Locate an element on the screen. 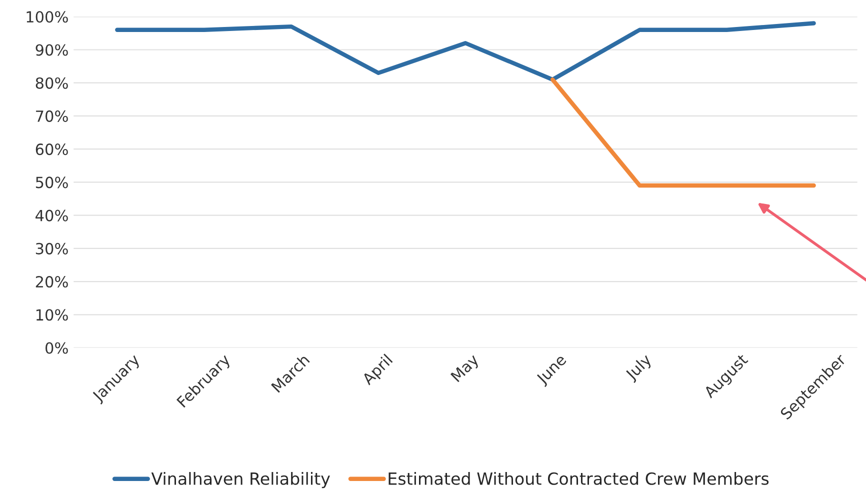 This screenshot has width=866, height=504. y-tick-label: 80% is located at coordinates (52, 83).